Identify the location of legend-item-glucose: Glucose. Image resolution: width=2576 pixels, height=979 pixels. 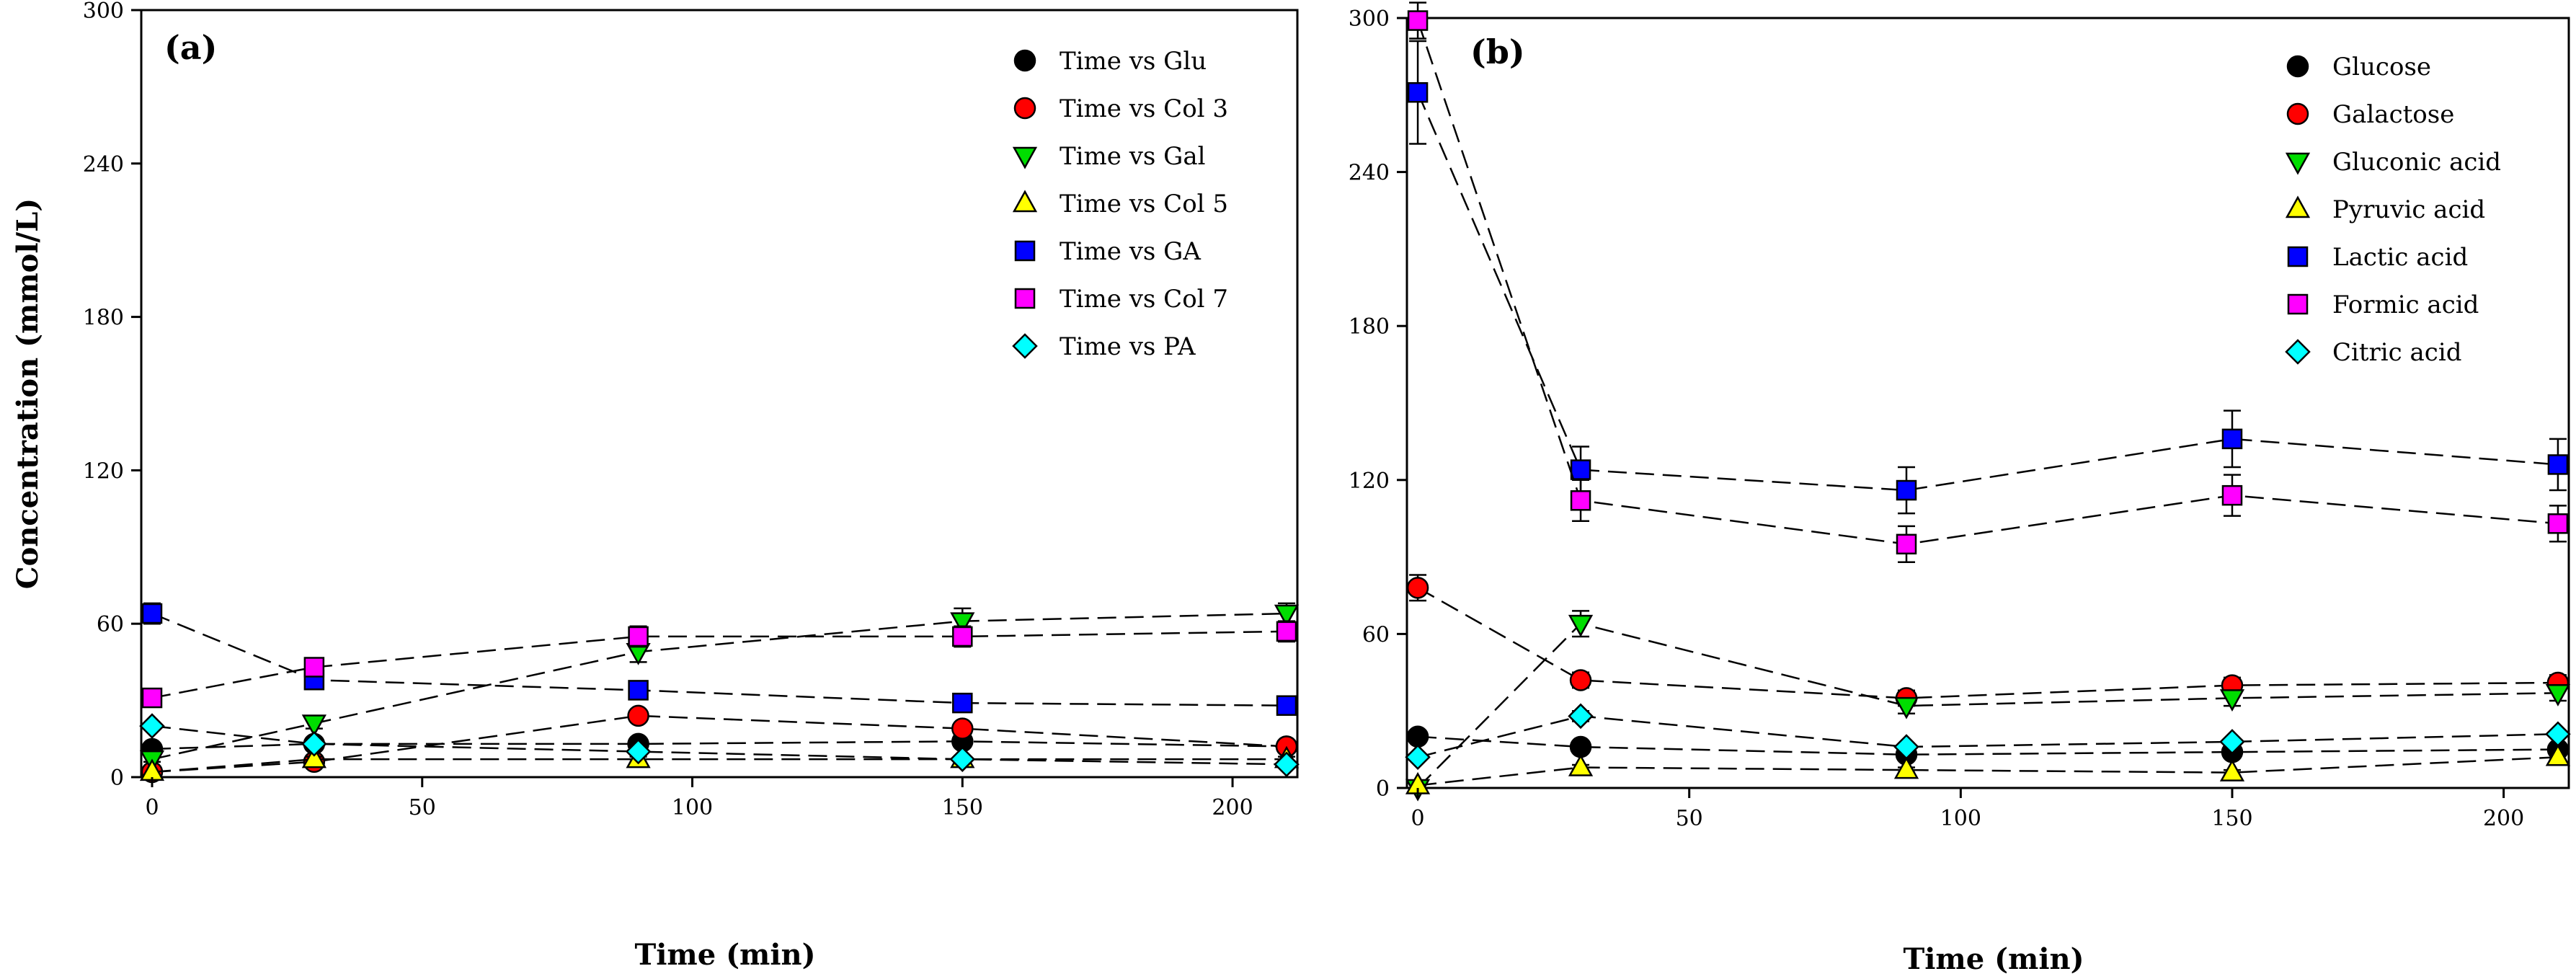
(2358, 67).